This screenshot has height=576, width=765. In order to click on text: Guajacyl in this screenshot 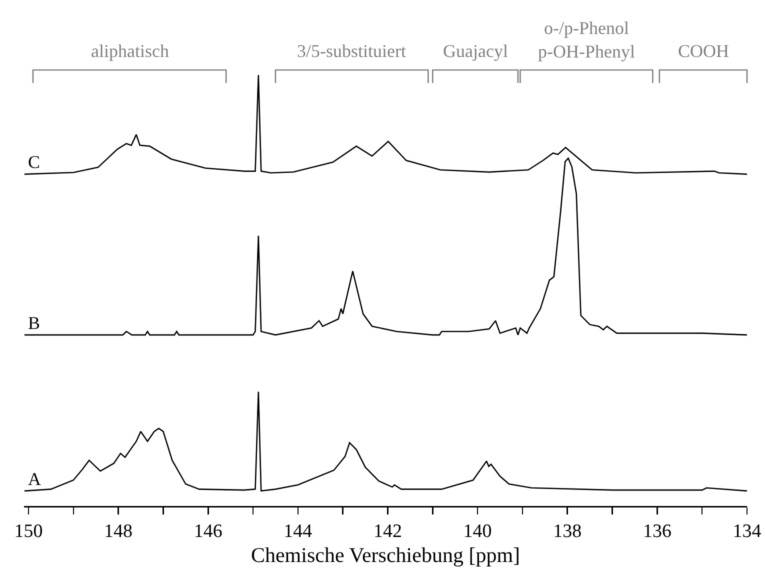, I will do `click(475, 51)`.